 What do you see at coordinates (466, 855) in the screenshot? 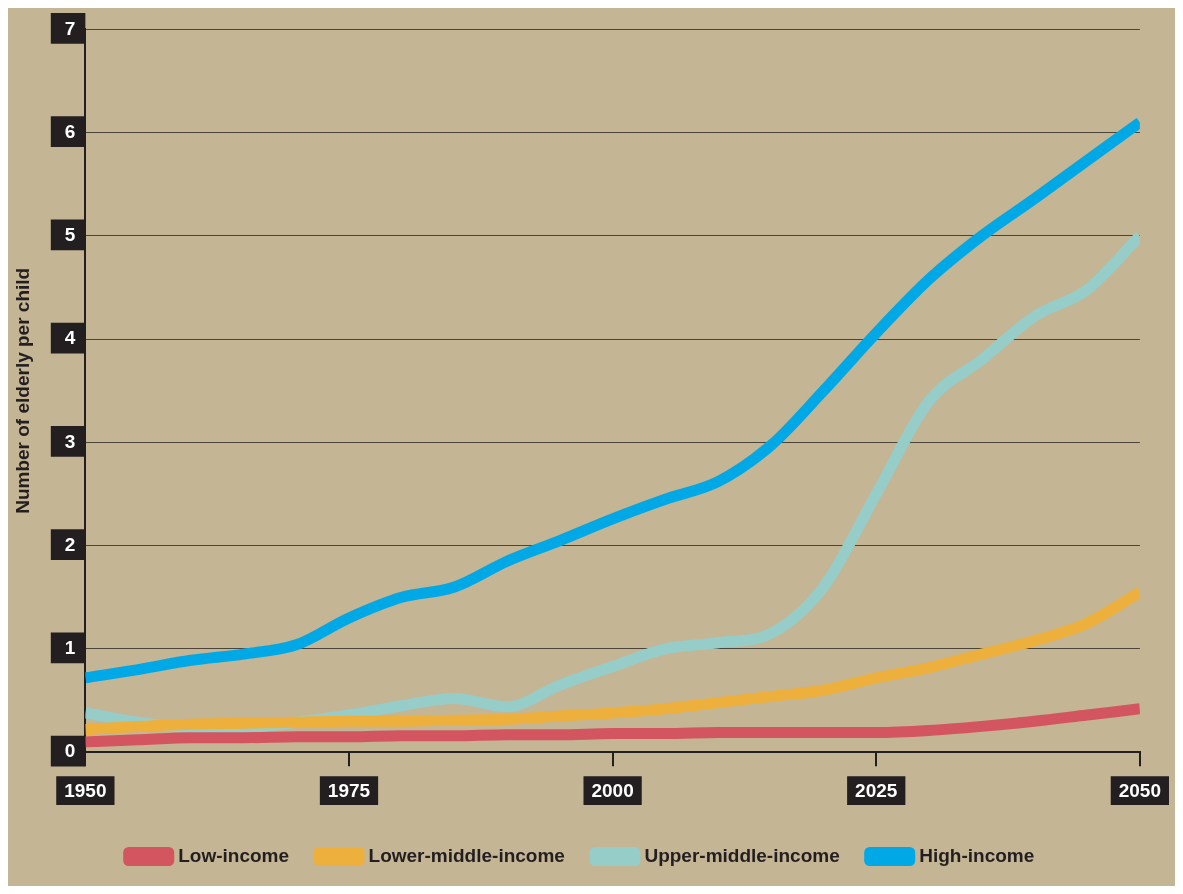
I see `legend-label: Lower-middle-income` at bounding box center [466, 855].